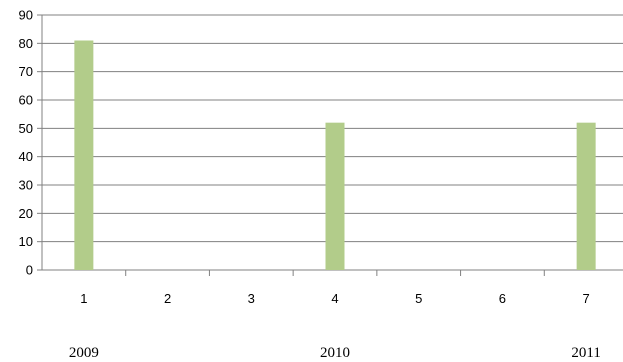 The width and height of the screenshot is (623, 362). I want to click on x-tick-label: 7, so click(586, 298).